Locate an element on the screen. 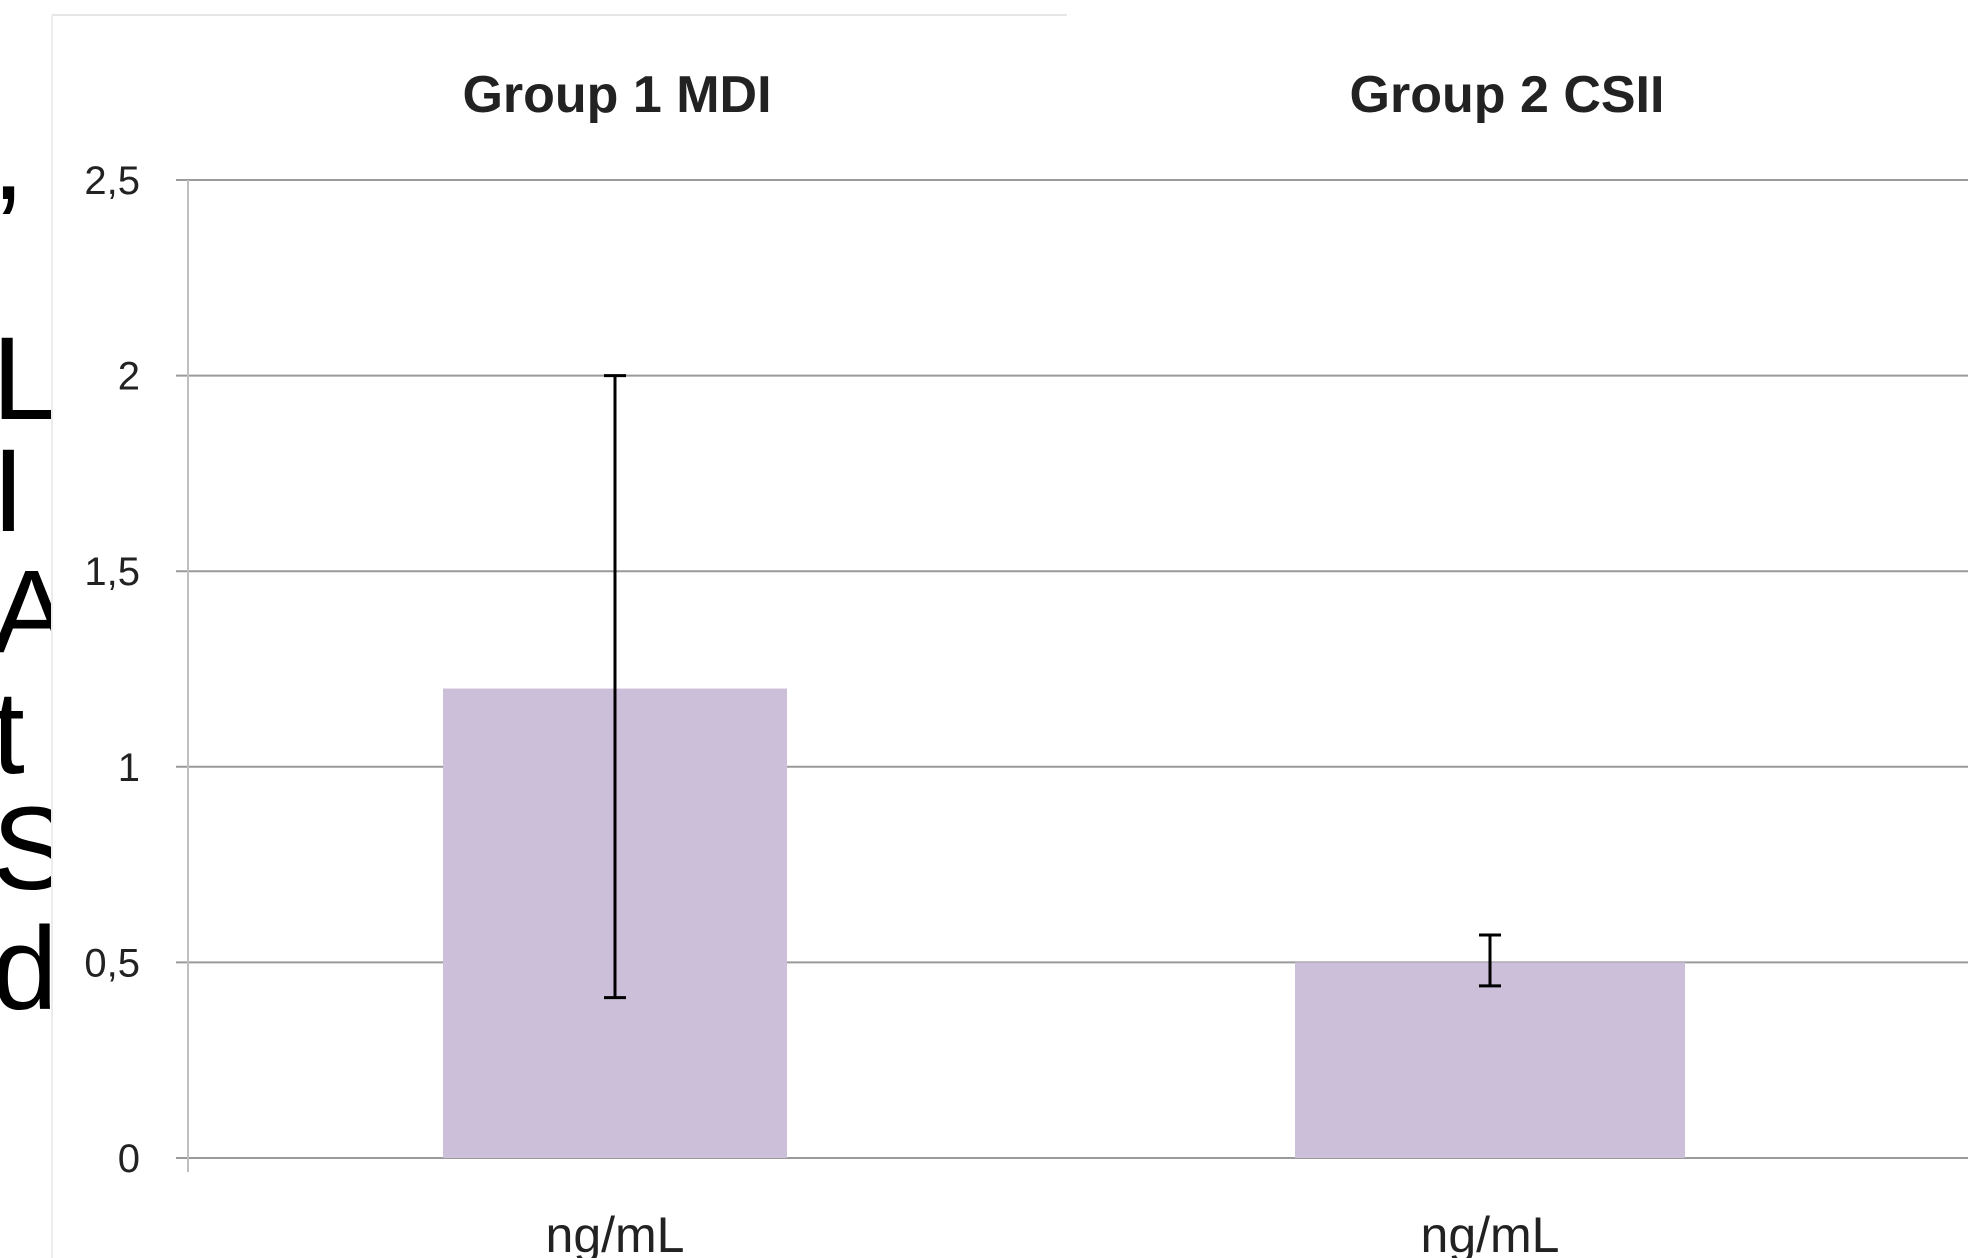  cropped-glyph: I is located at coordinates (12, 491).